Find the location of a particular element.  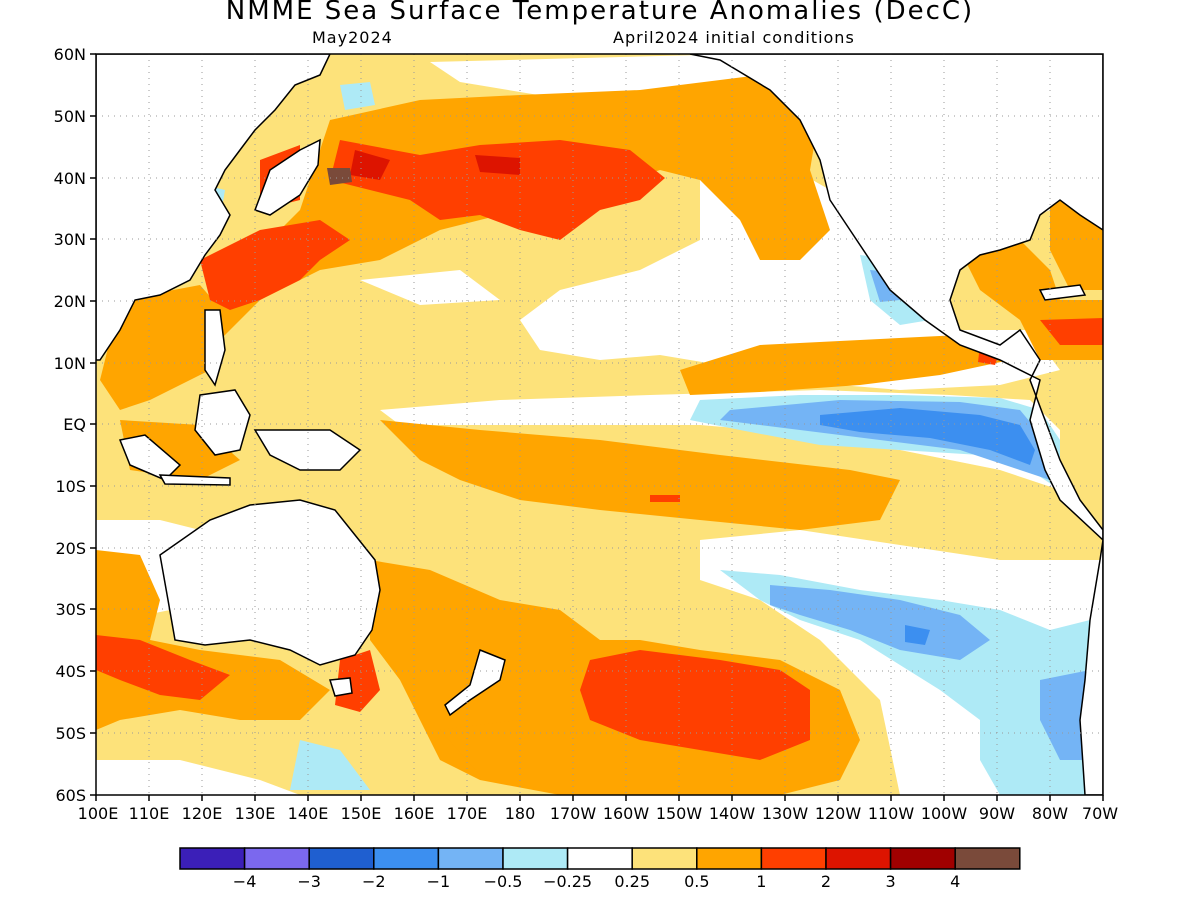

lon-label: 150W is located at coordinates (679, 813).